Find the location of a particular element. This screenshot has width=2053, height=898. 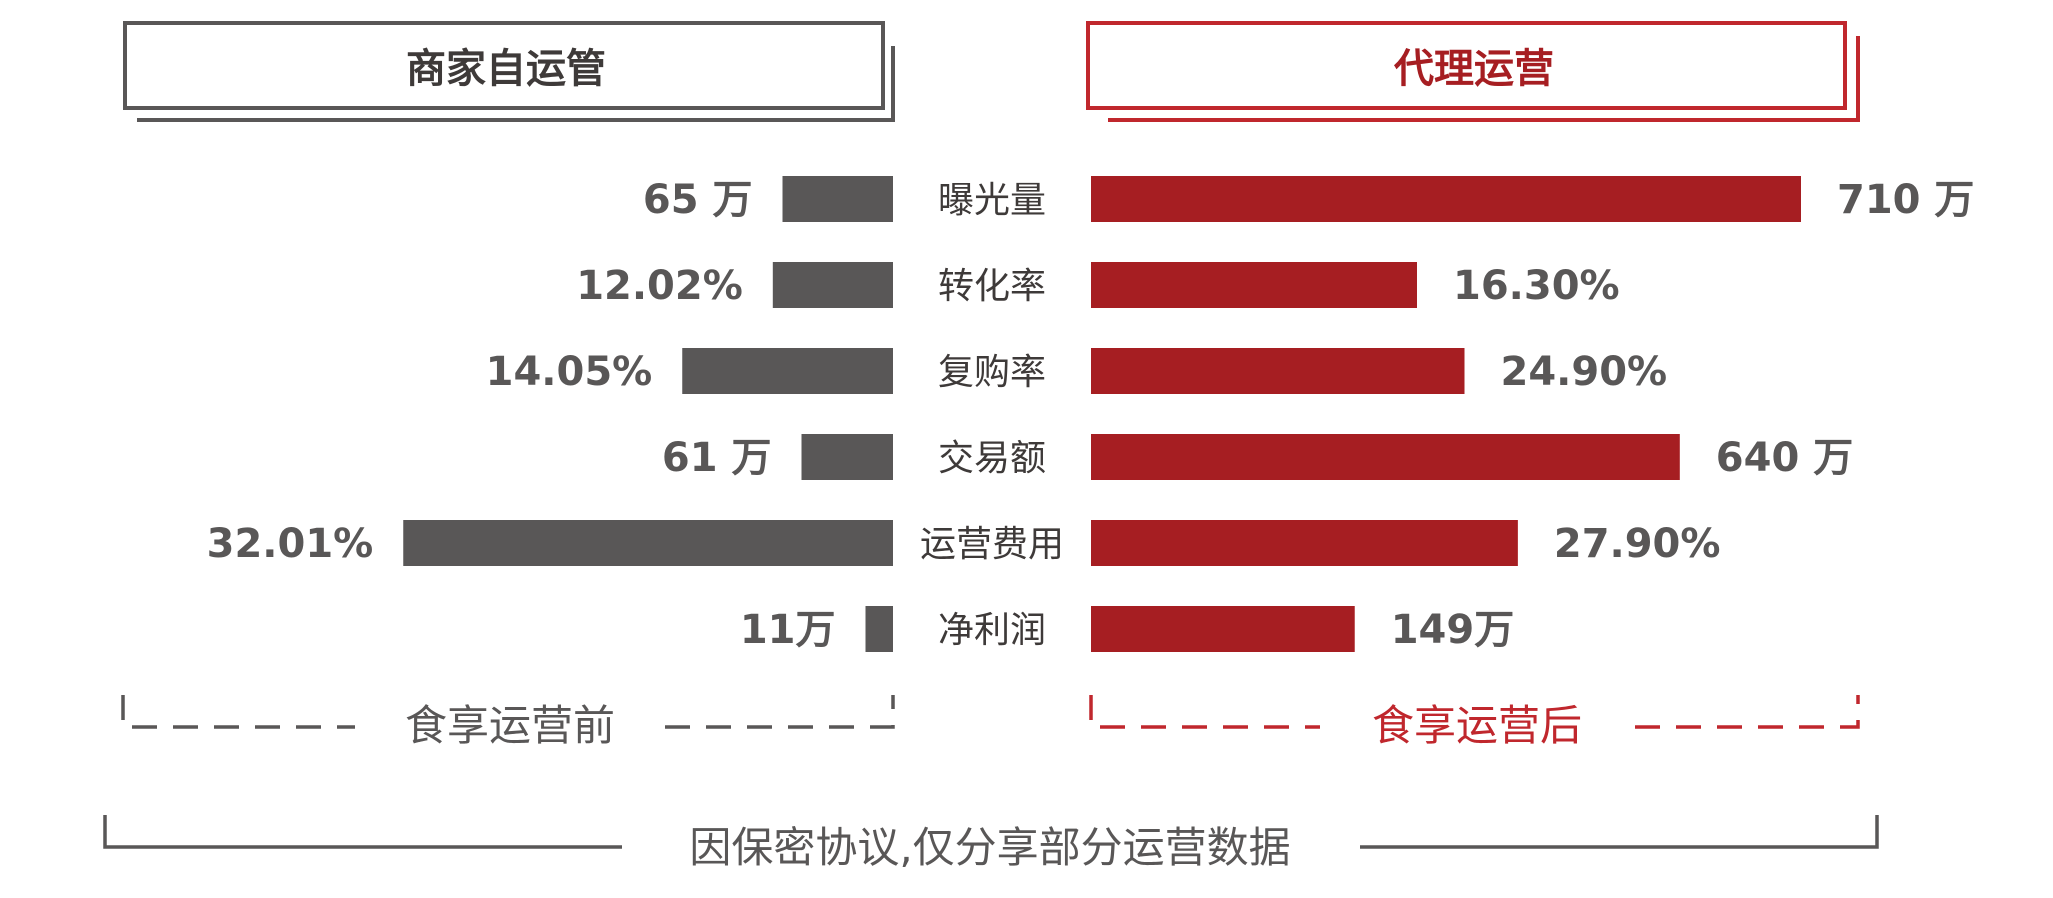

right-bracket: 食享运营后 is located at coordinates (1474, 722).